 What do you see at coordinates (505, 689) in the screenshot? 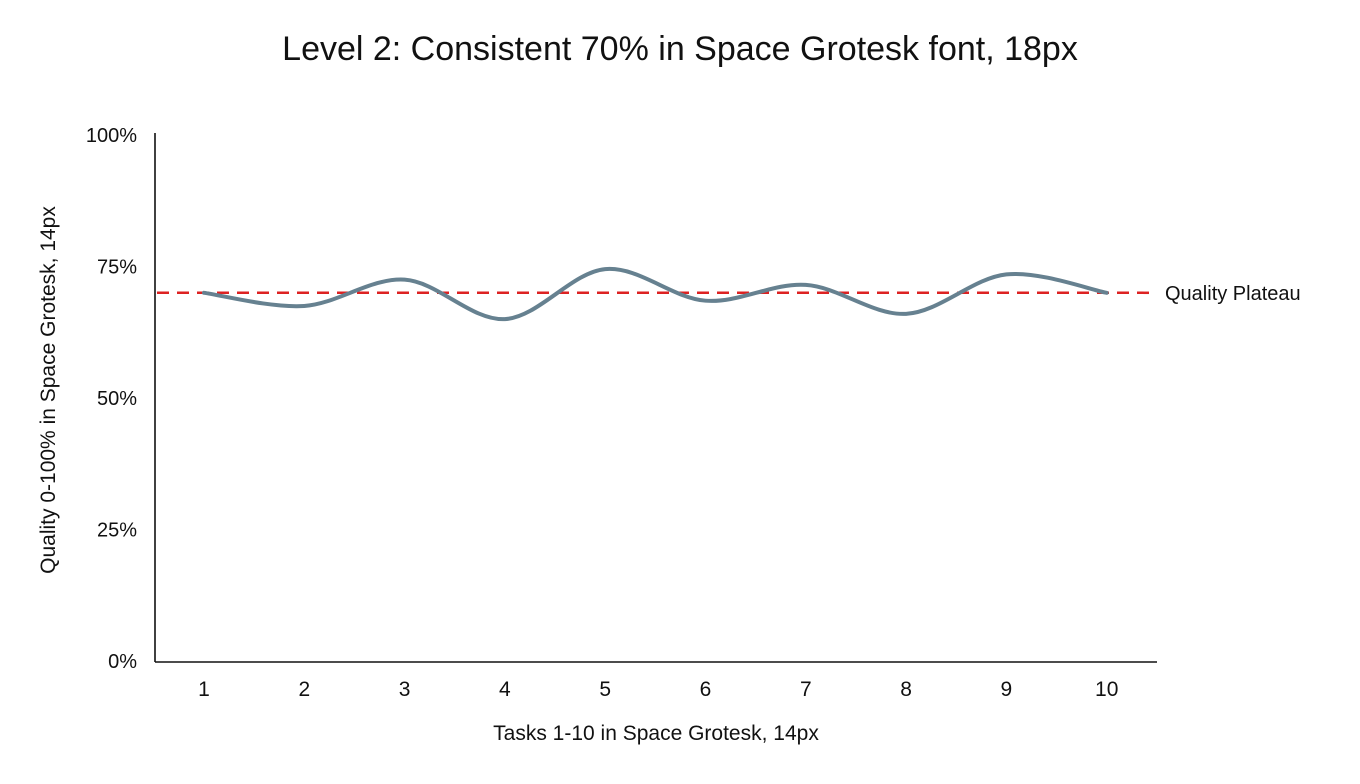
I see `x-tick-label: 4` at bounding box center [505, 689].